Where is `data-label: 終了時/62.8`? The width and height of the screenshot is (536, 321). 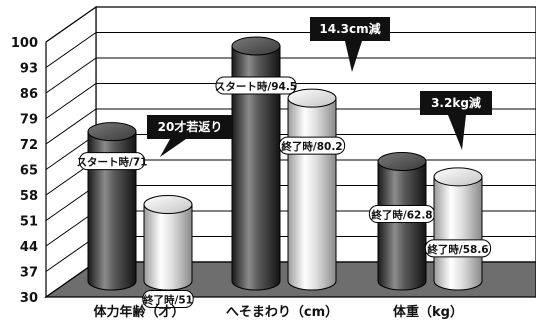 data-label: 終了時/62.8 is located at coordinates (401, 215).